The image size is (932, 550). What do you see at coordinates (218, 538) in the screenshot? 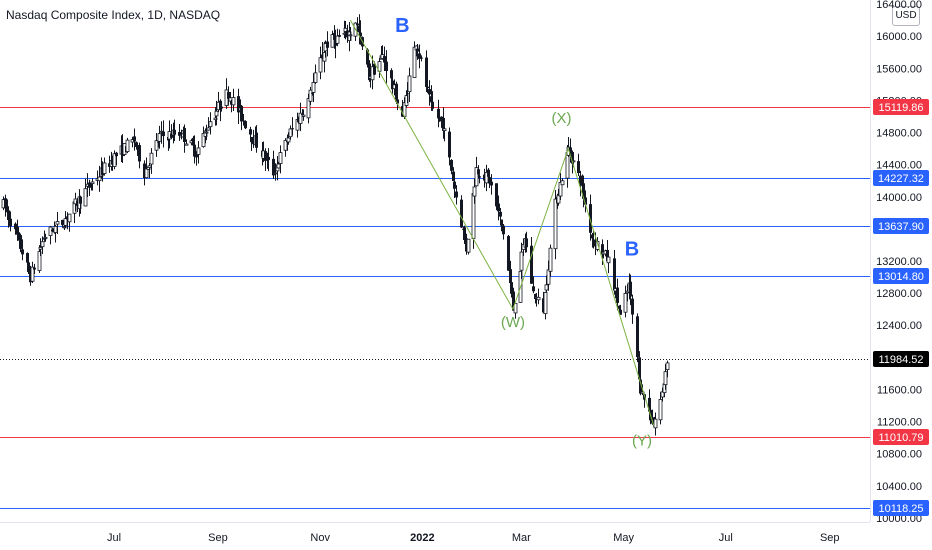
I see `x-tick-label: Sep` at bounding box center [218, 538].